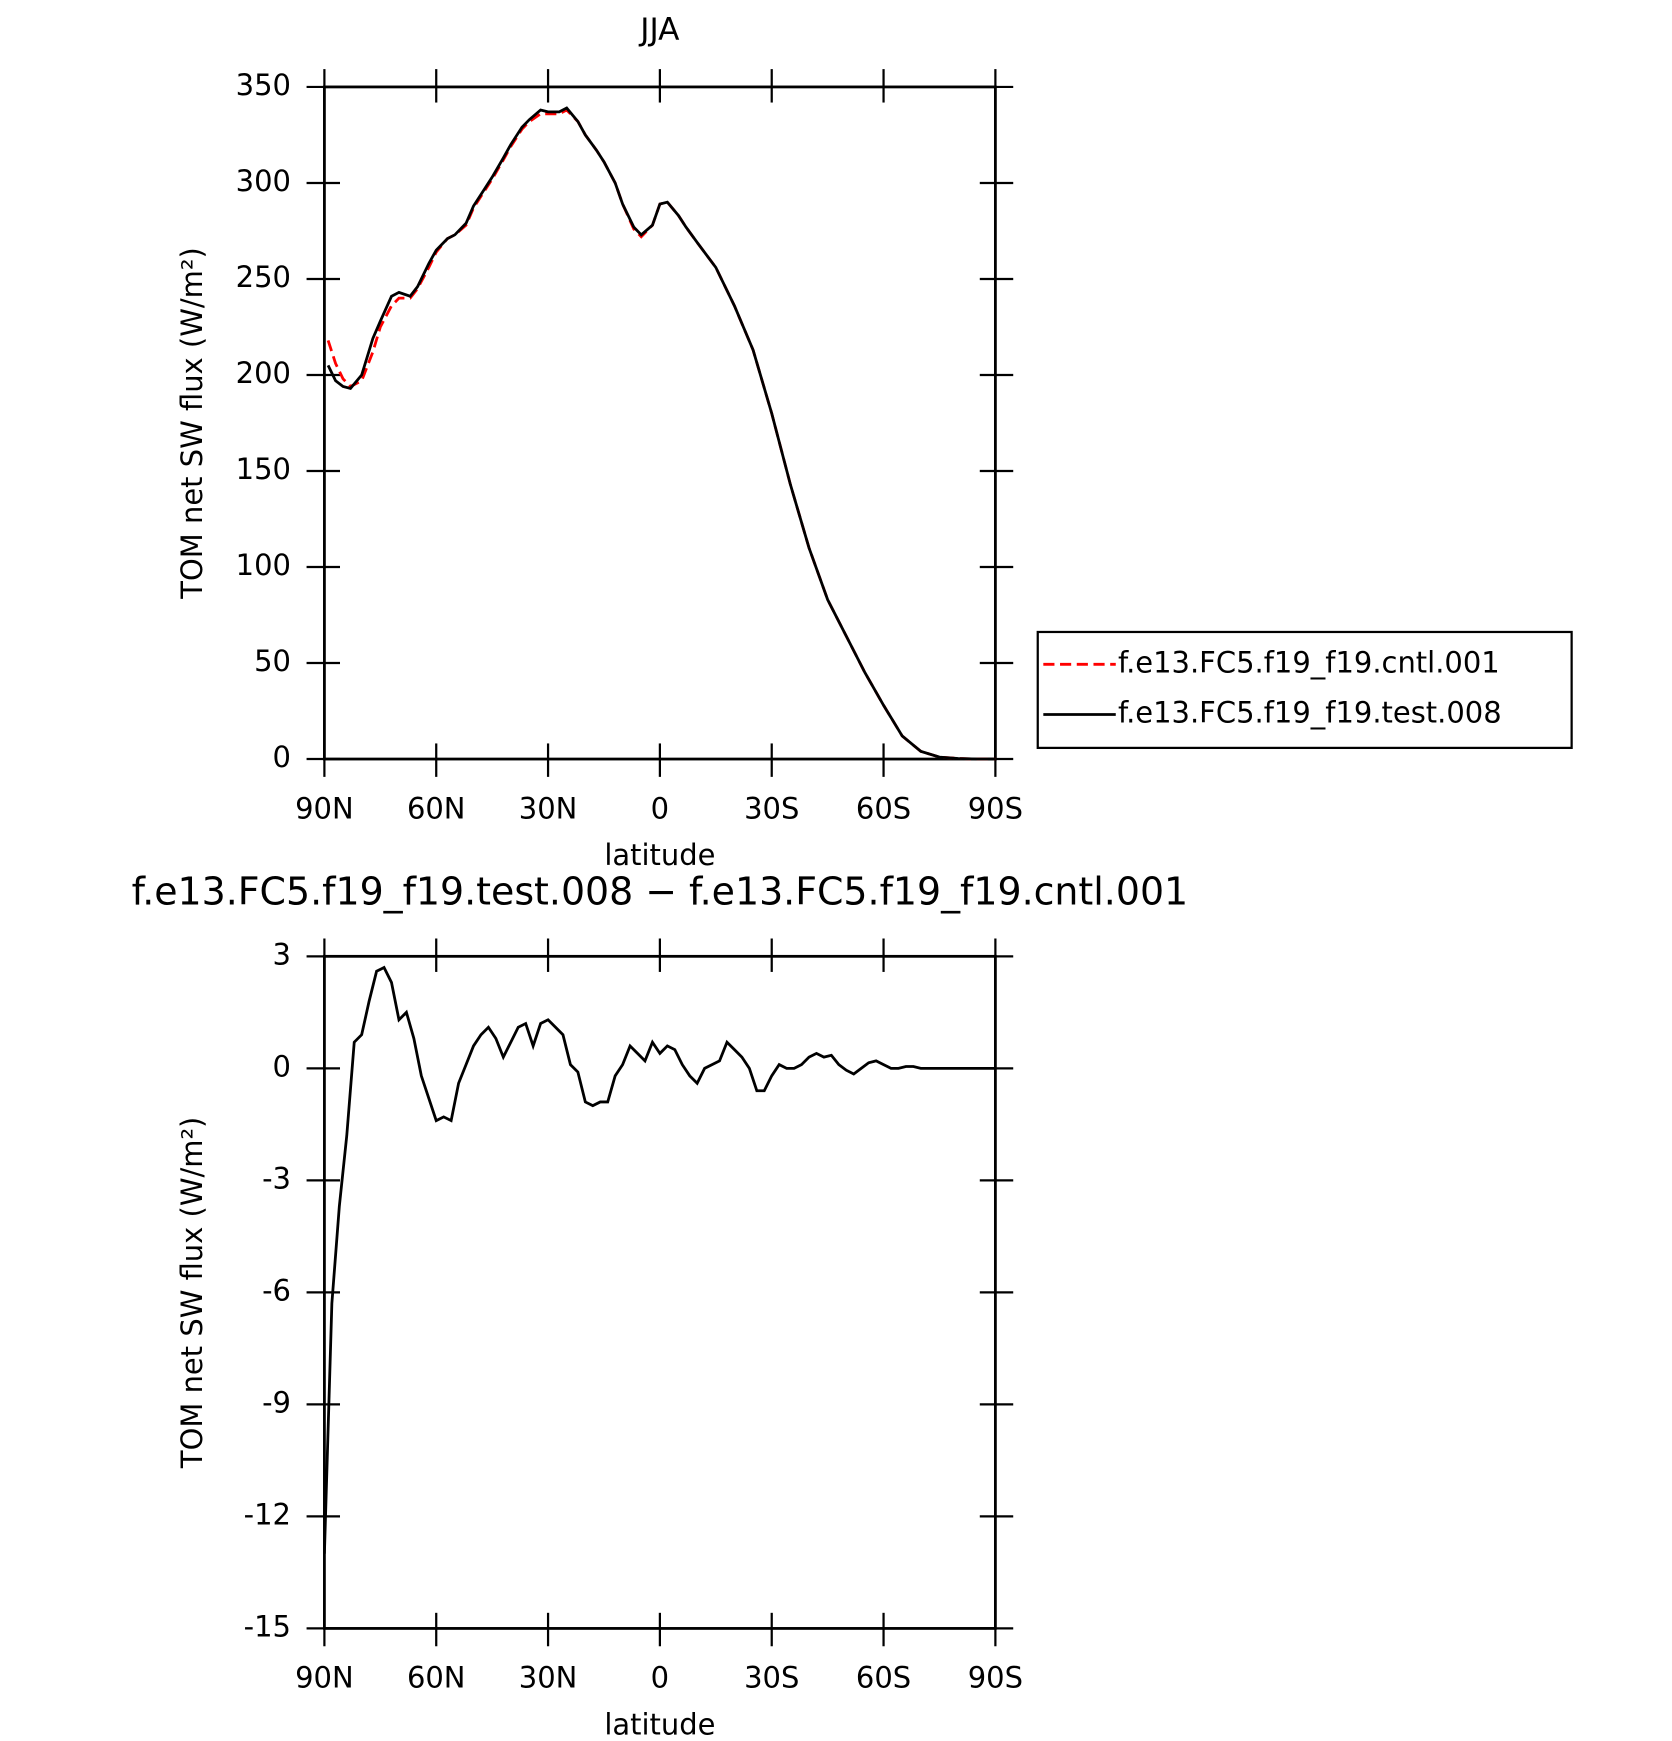 The width and height of the screenshot is (1672, 1741). I want to click on y-tick-label: 100, so click(263, 565).